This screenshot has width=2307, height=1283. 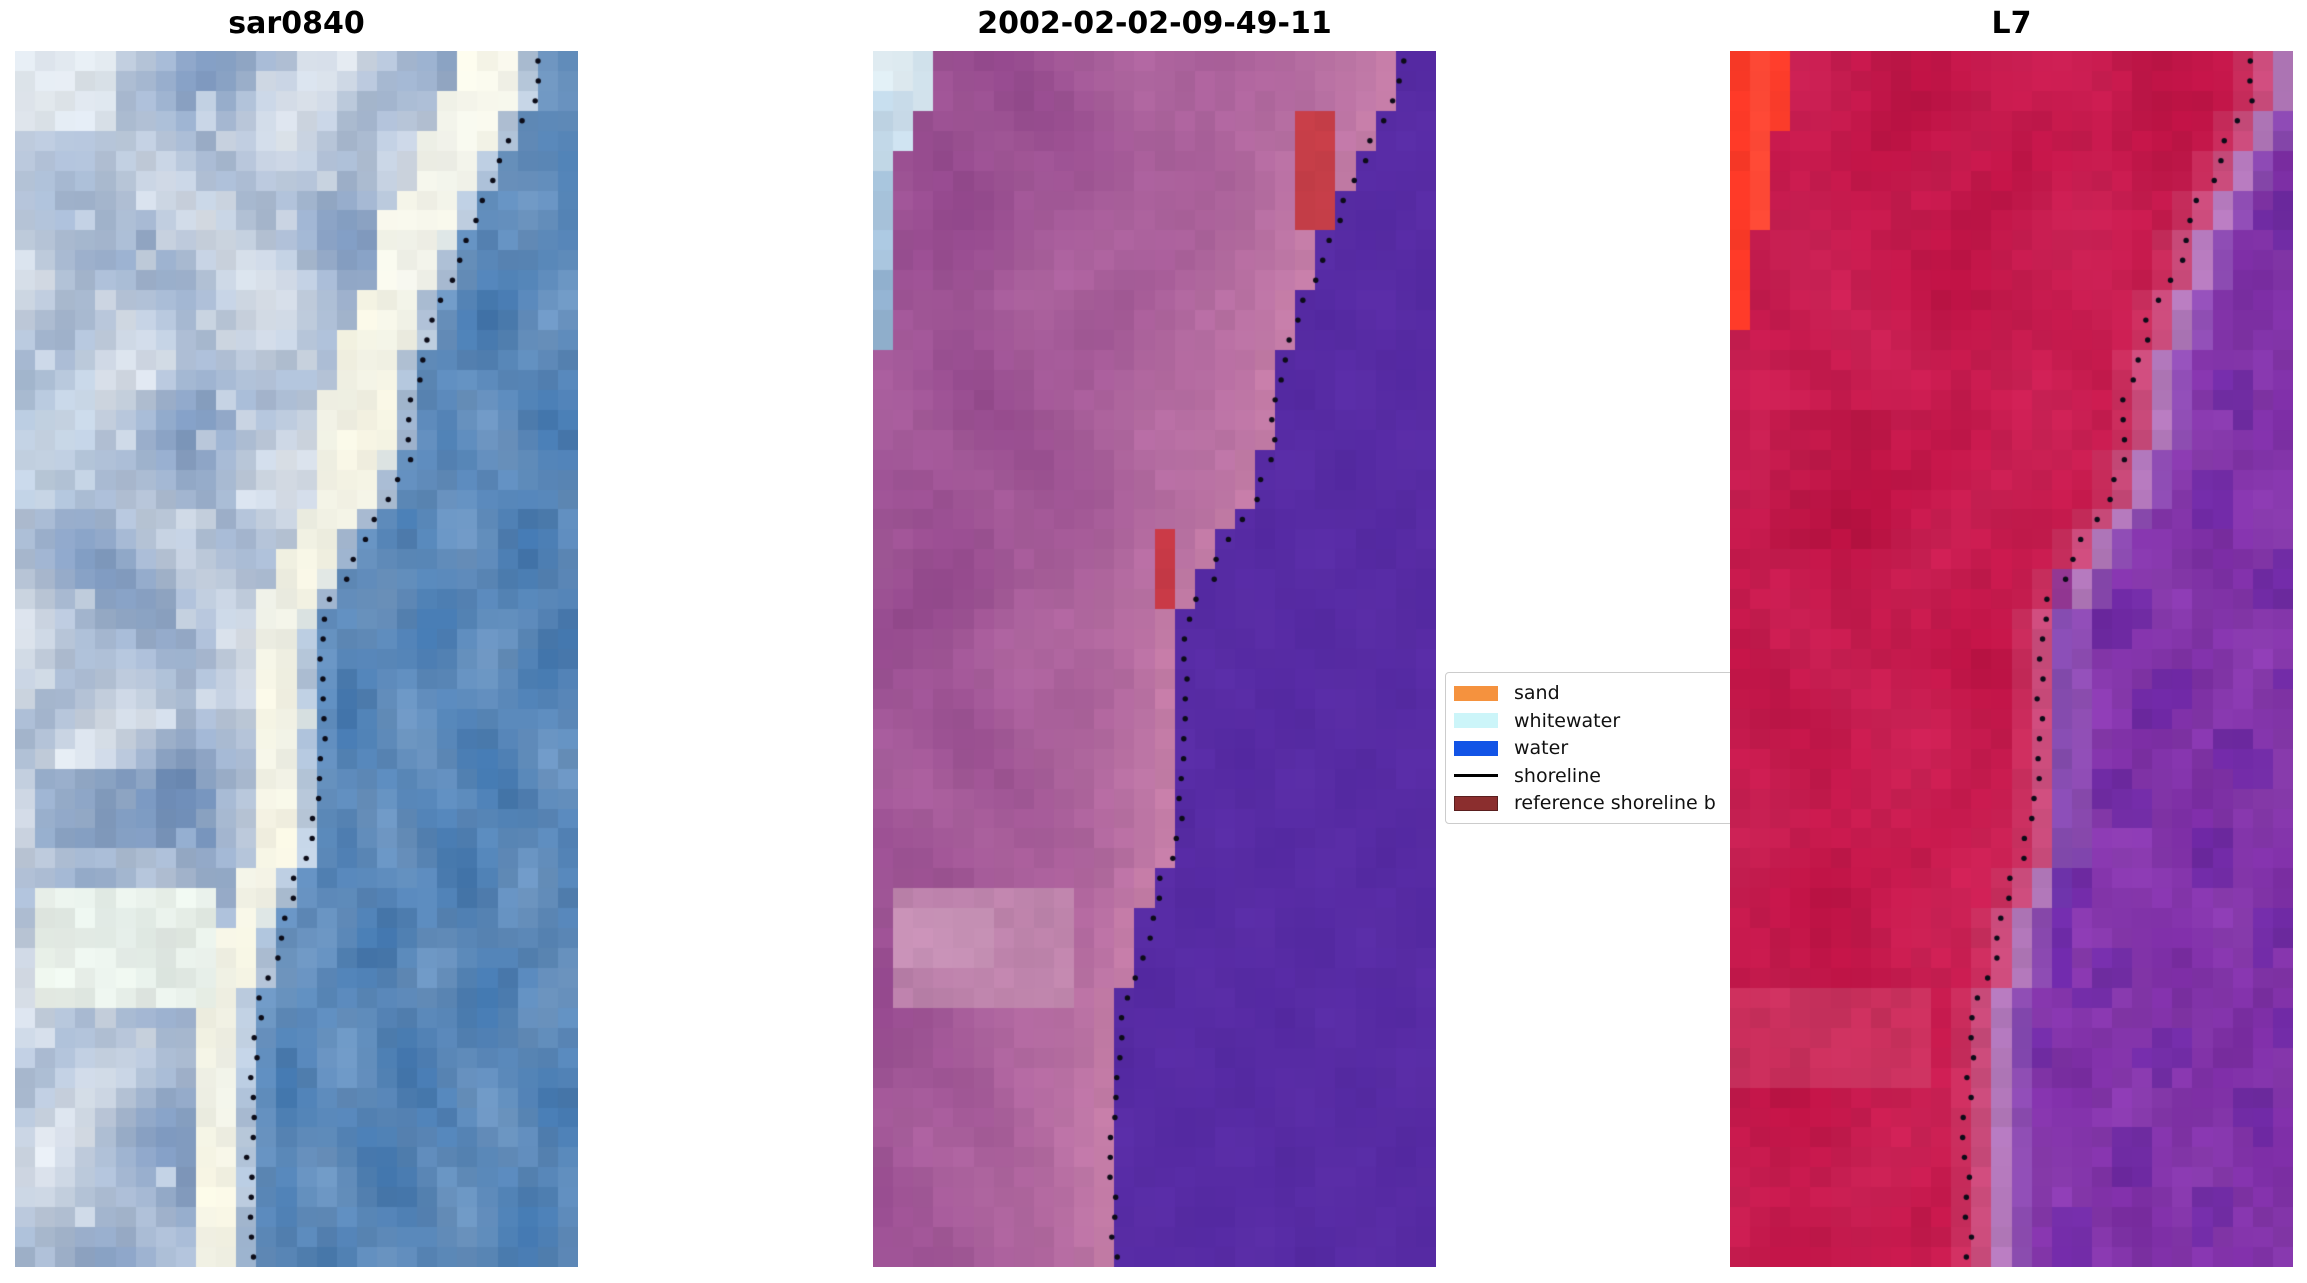 What do you see at coordinates (296, 23) in the screenshot?
I see `panel-title-sar0840: sar0840` at bounding box center [296, 23].